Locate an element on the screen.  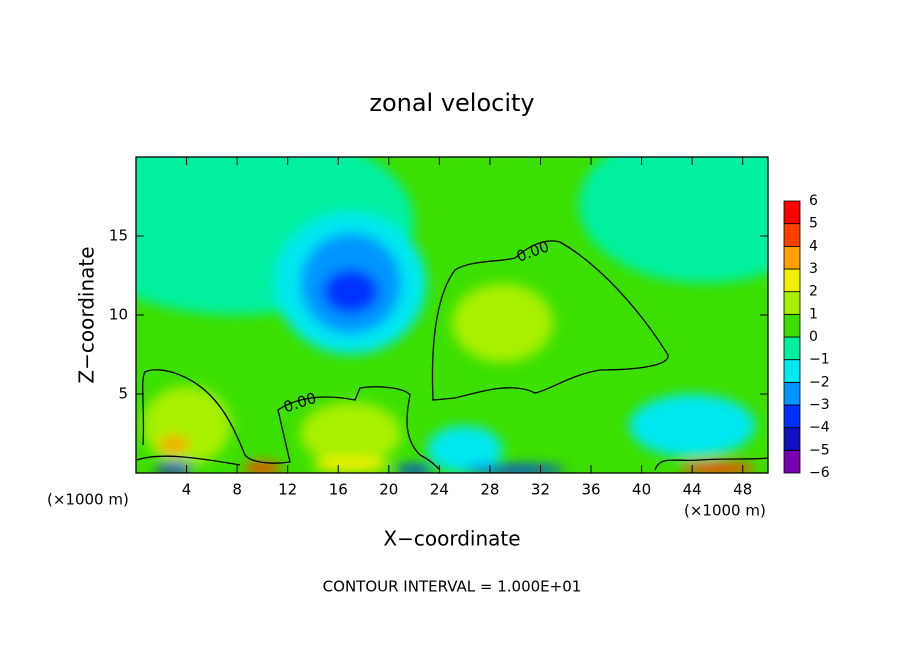
x-tick-label: 36 is located at coordinates (590, 490).